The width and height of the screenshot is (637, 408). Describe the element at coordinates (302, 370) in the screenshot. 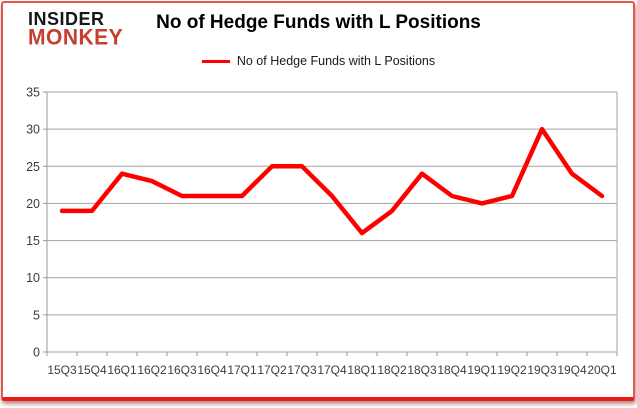

I see `x-axis-label: 17Q3` at that location.